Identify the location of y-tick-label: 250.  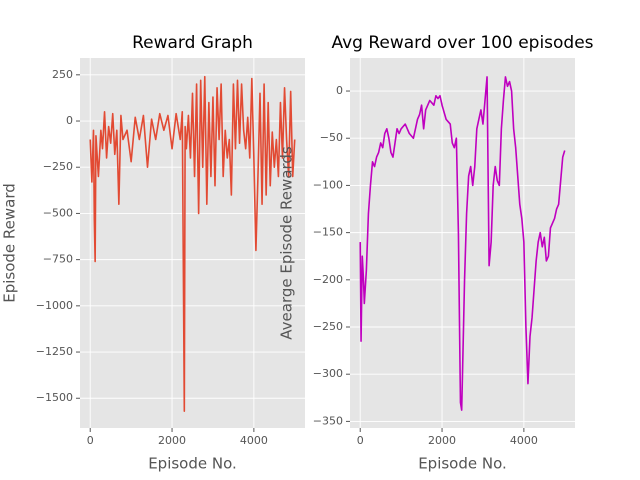
(62, 74).